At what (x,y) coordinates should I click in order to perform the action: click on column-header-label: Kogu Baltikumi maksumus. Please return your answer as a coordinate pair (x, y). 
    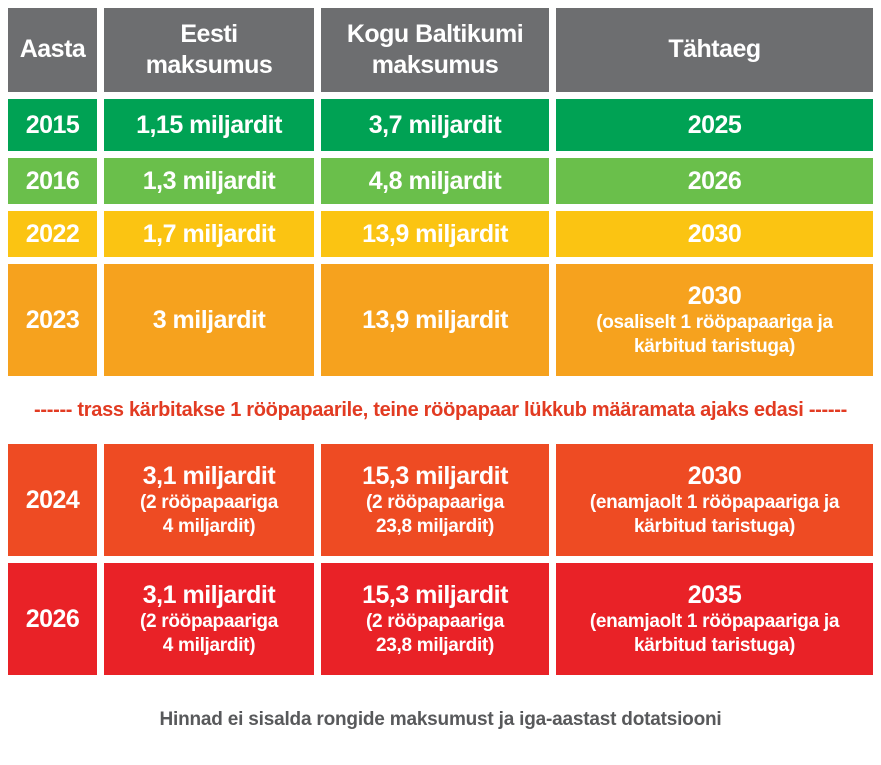
    Looking at the image, I should click on (435, 49).